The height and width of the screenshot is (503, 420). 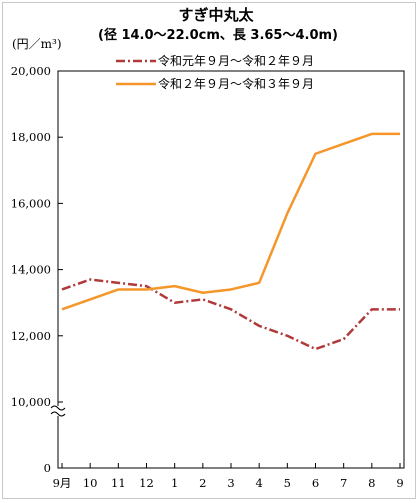 I want to click on x-tick-labels: 9月 10 11 12 1 2 3 4 5 6 7 8 9, so click(x=228, y=483).